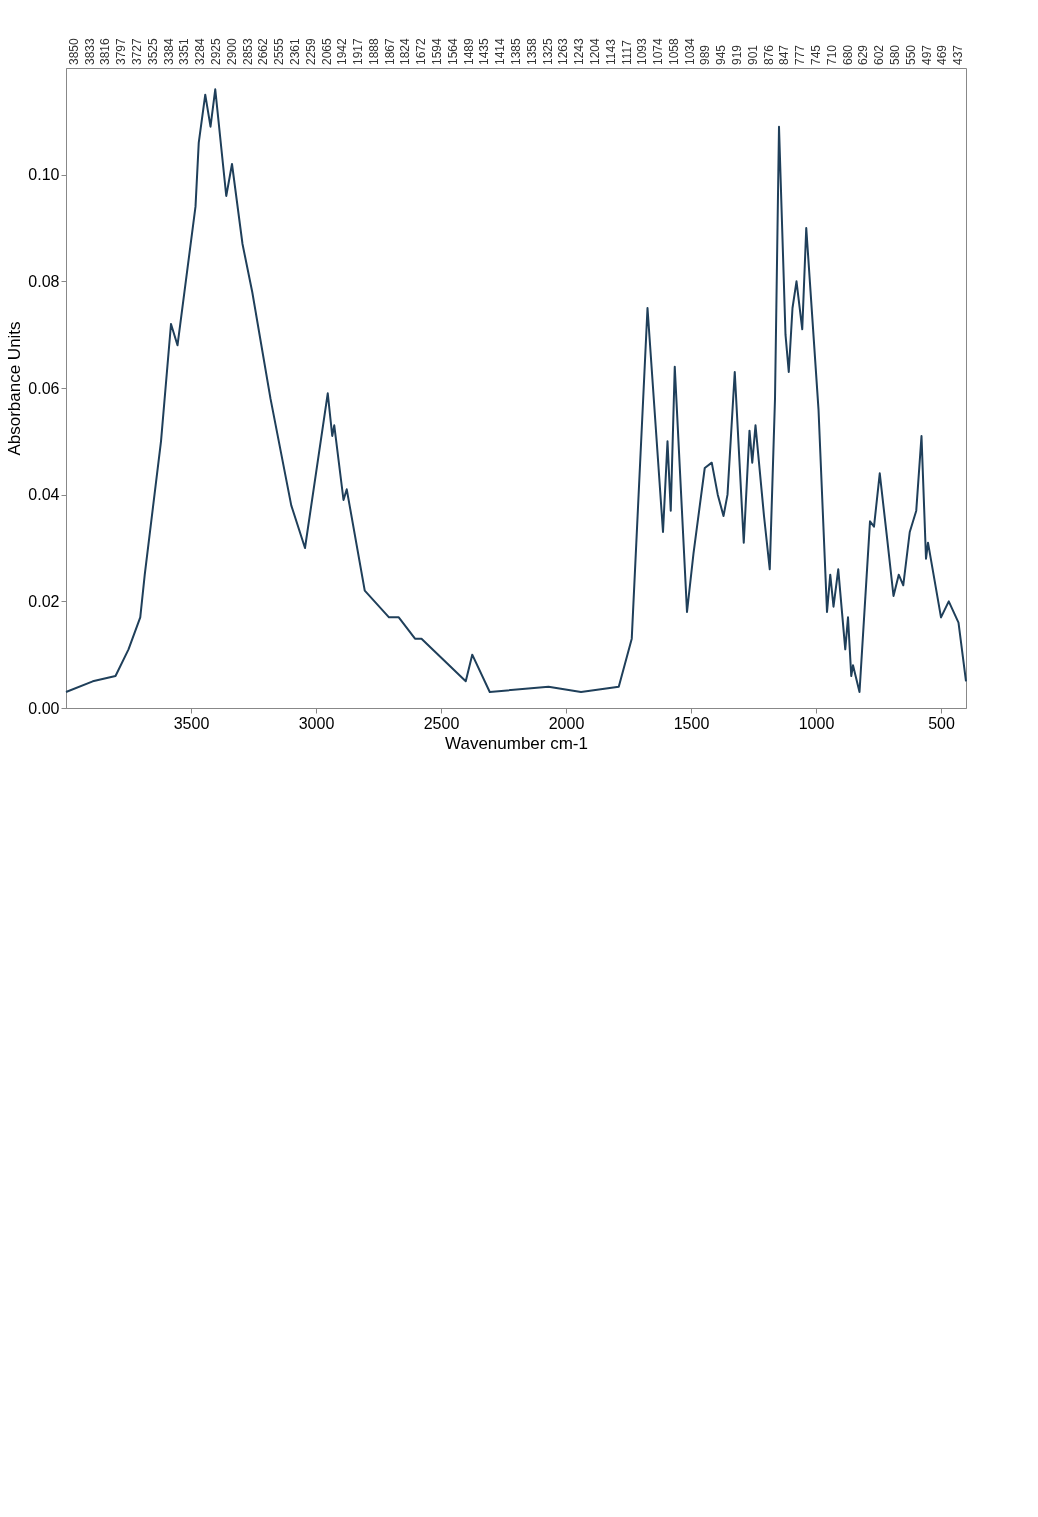 This screenshot has width=1038, height=1517. Describe the element at coordinates (279, 51) in the screenshot. I see `text: 2555` at that location.